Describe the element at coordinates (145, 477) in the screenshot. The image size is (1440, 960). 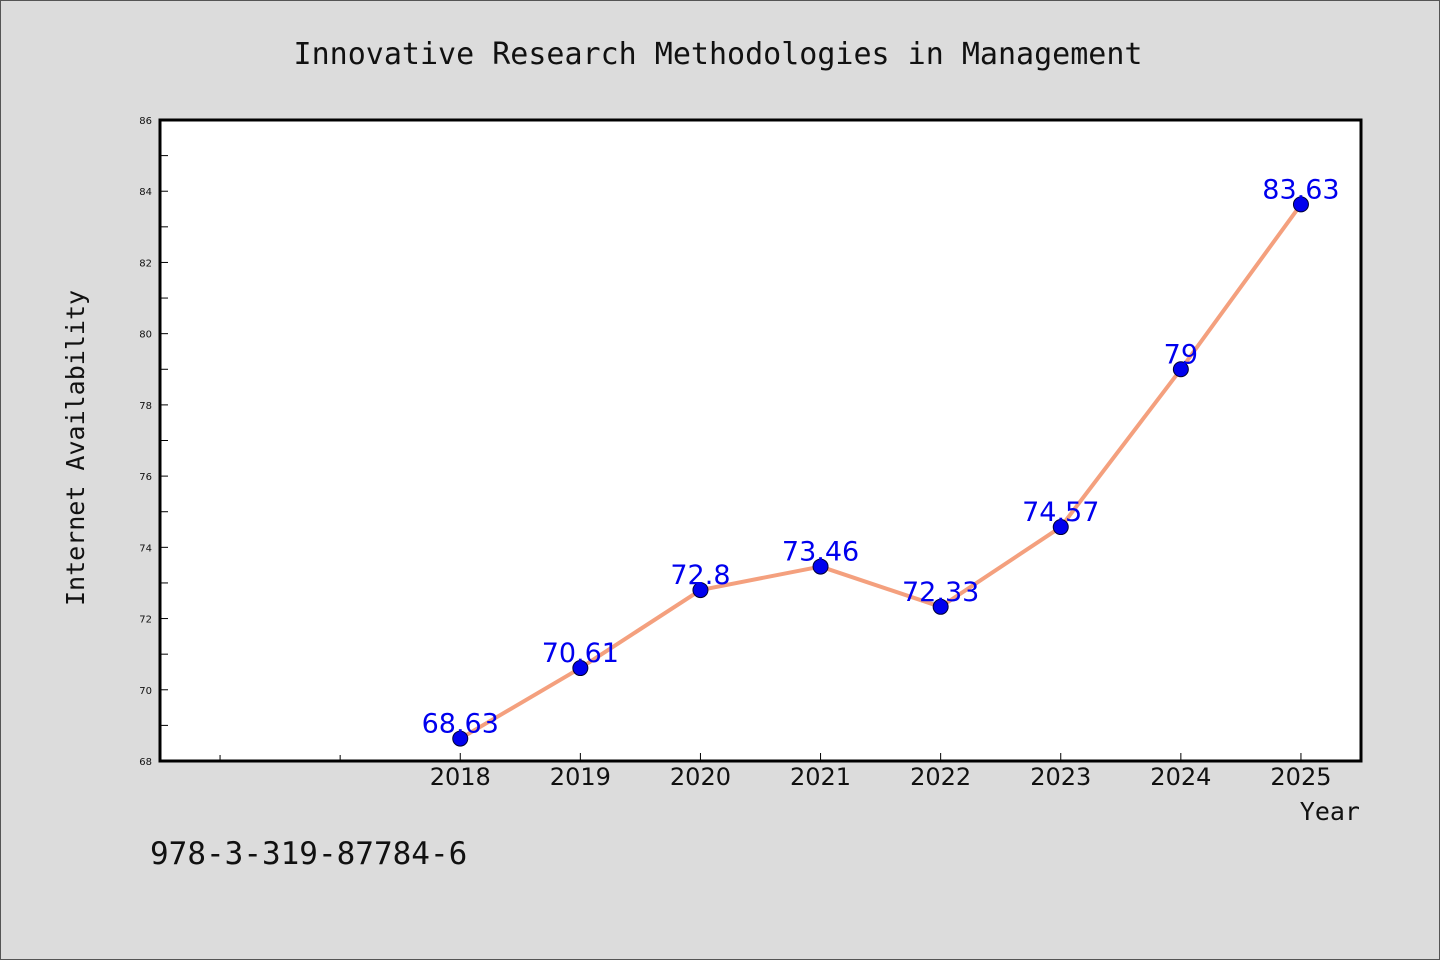
I see `y-tick-label: 76` at that location.